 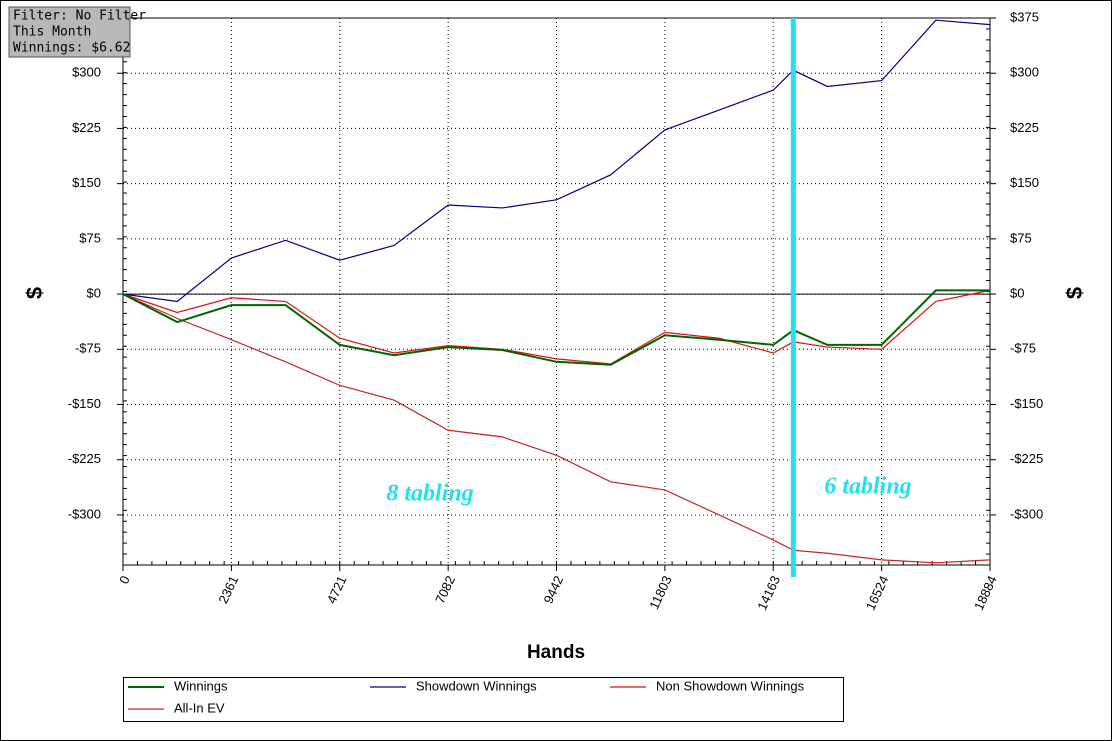 I want to click on x-axis-label: Hands, so click(x=556, y=652).